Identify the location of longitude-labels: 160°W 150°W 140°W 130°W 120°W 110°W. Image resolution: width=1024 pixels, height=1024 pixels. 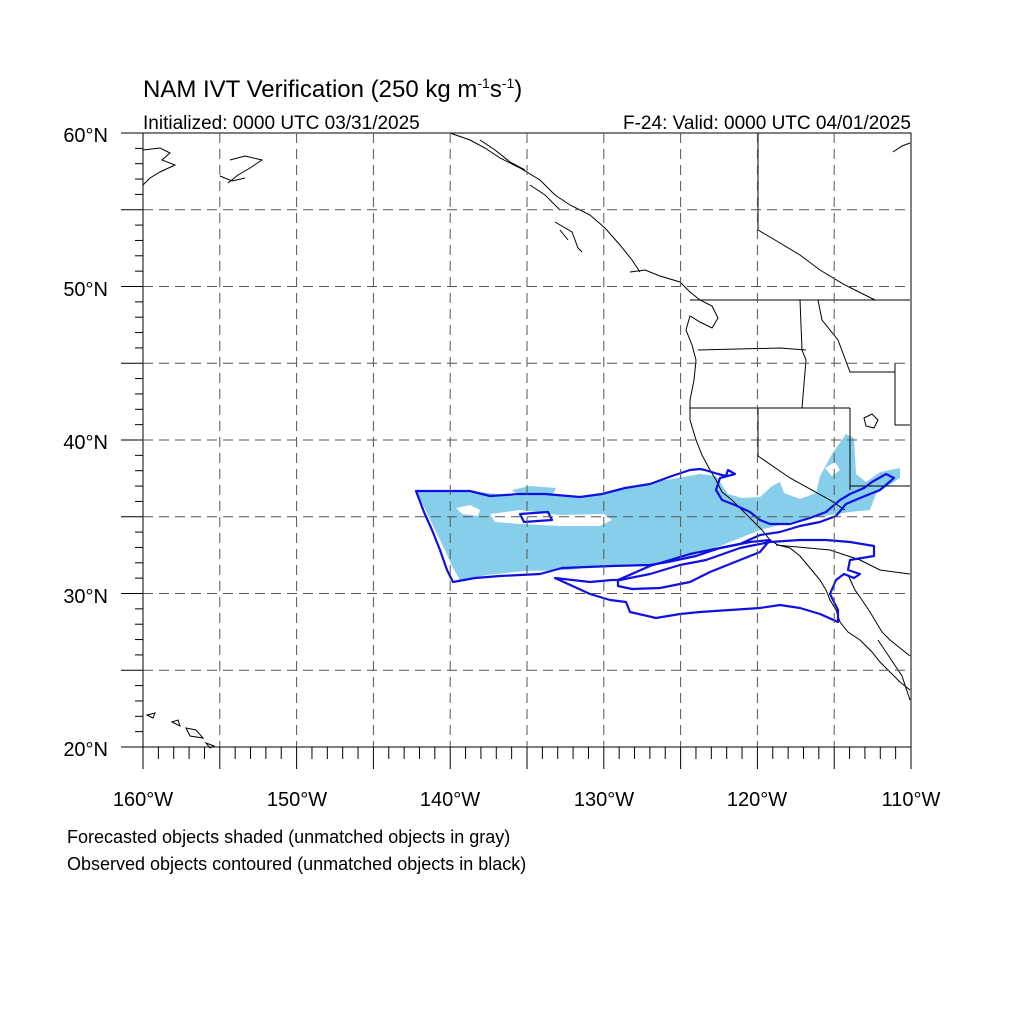
(527, 800).